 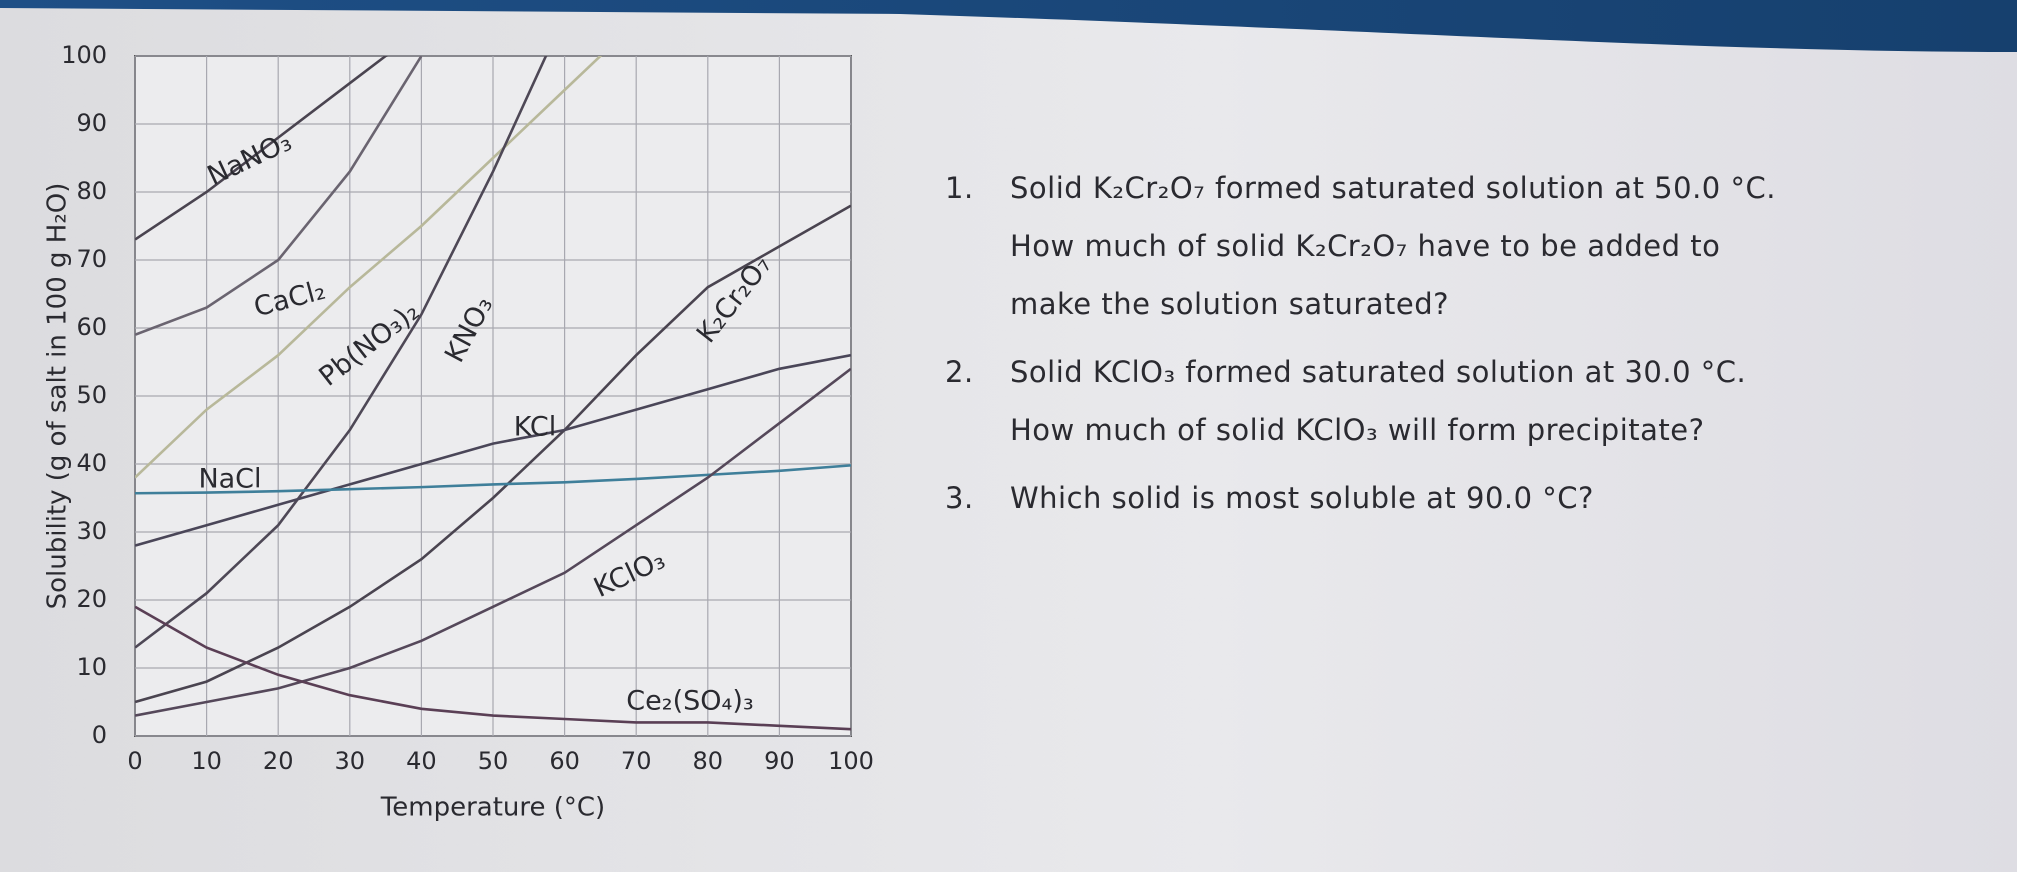 I want to click on header-bar, so click(x=1008, y=26).